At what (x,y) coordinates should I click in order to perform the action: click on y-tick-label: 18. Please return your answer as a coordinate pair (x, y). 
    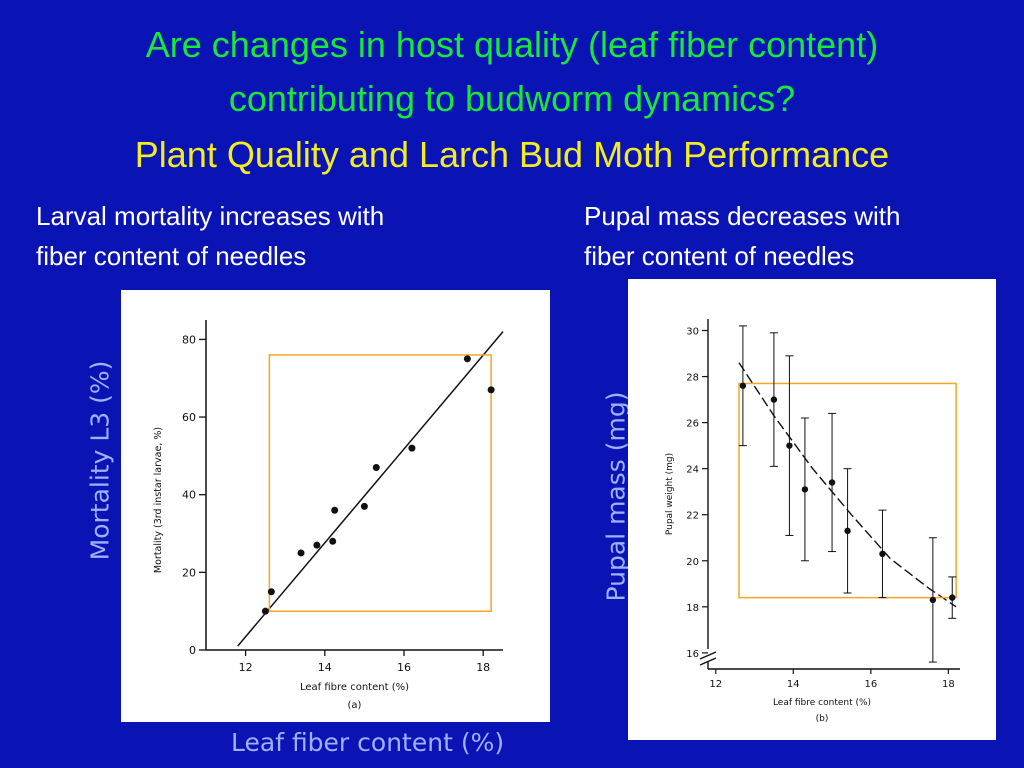
    Looking at the image, I should click on (692, 608).